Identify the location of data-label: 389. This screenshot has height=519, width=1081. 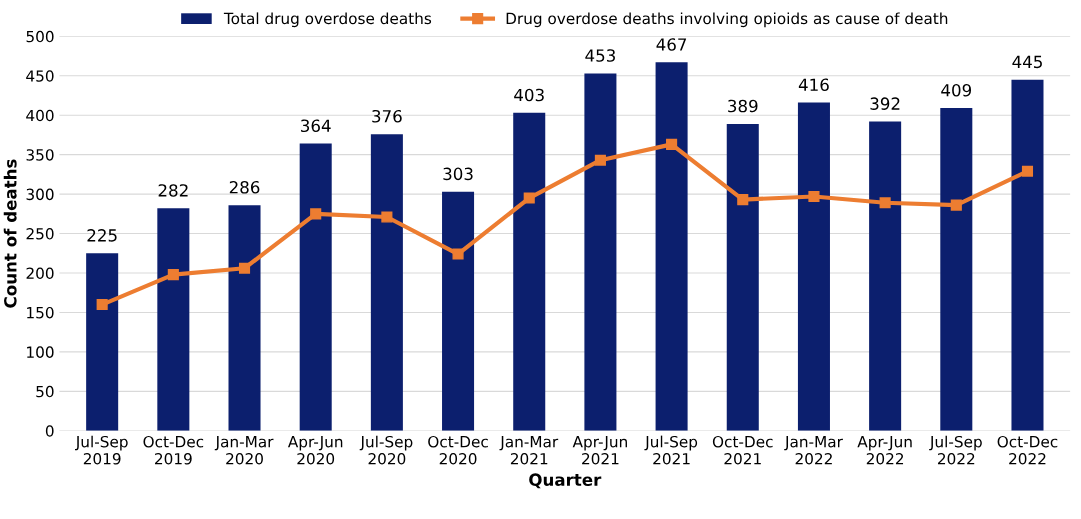
(743, 106).